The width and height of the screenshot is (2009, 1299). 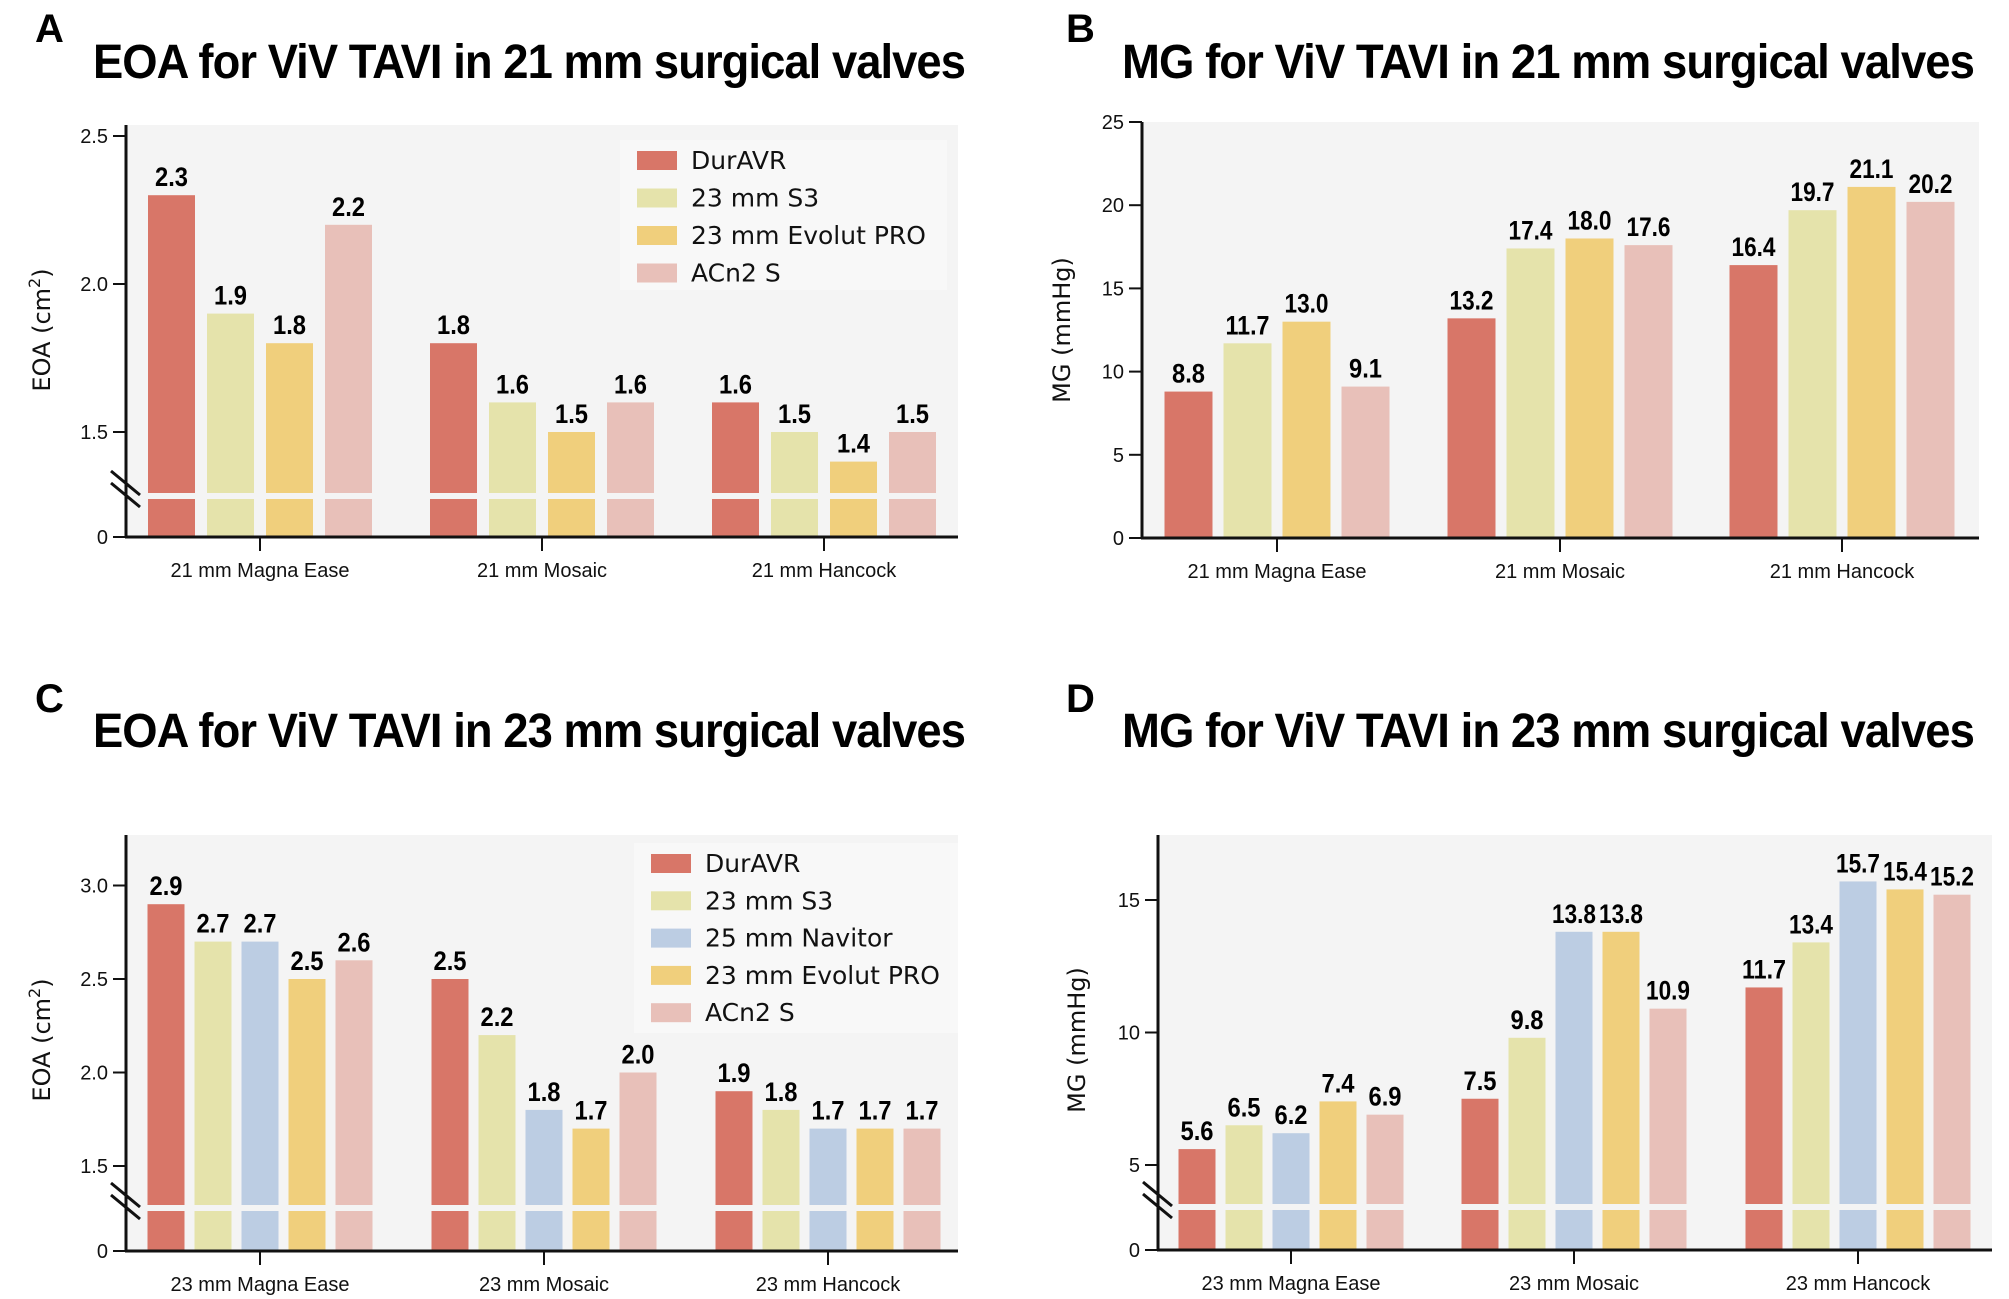 What do you see at coordinates (1291, 1115) in the screenshot?
I see `data-label: 6.2` at bounding box center [1291, 1115].